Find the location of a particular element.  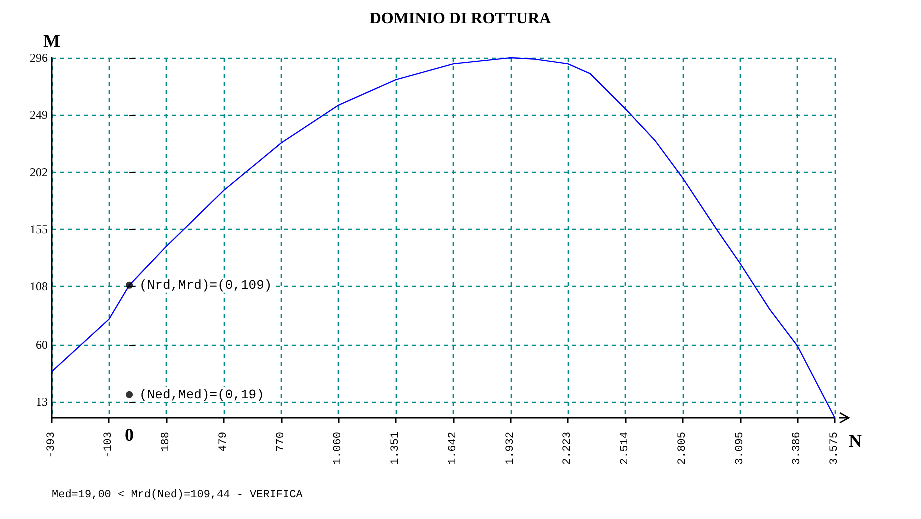

x-tick-label: 770 is located at coordinates (281, 442).